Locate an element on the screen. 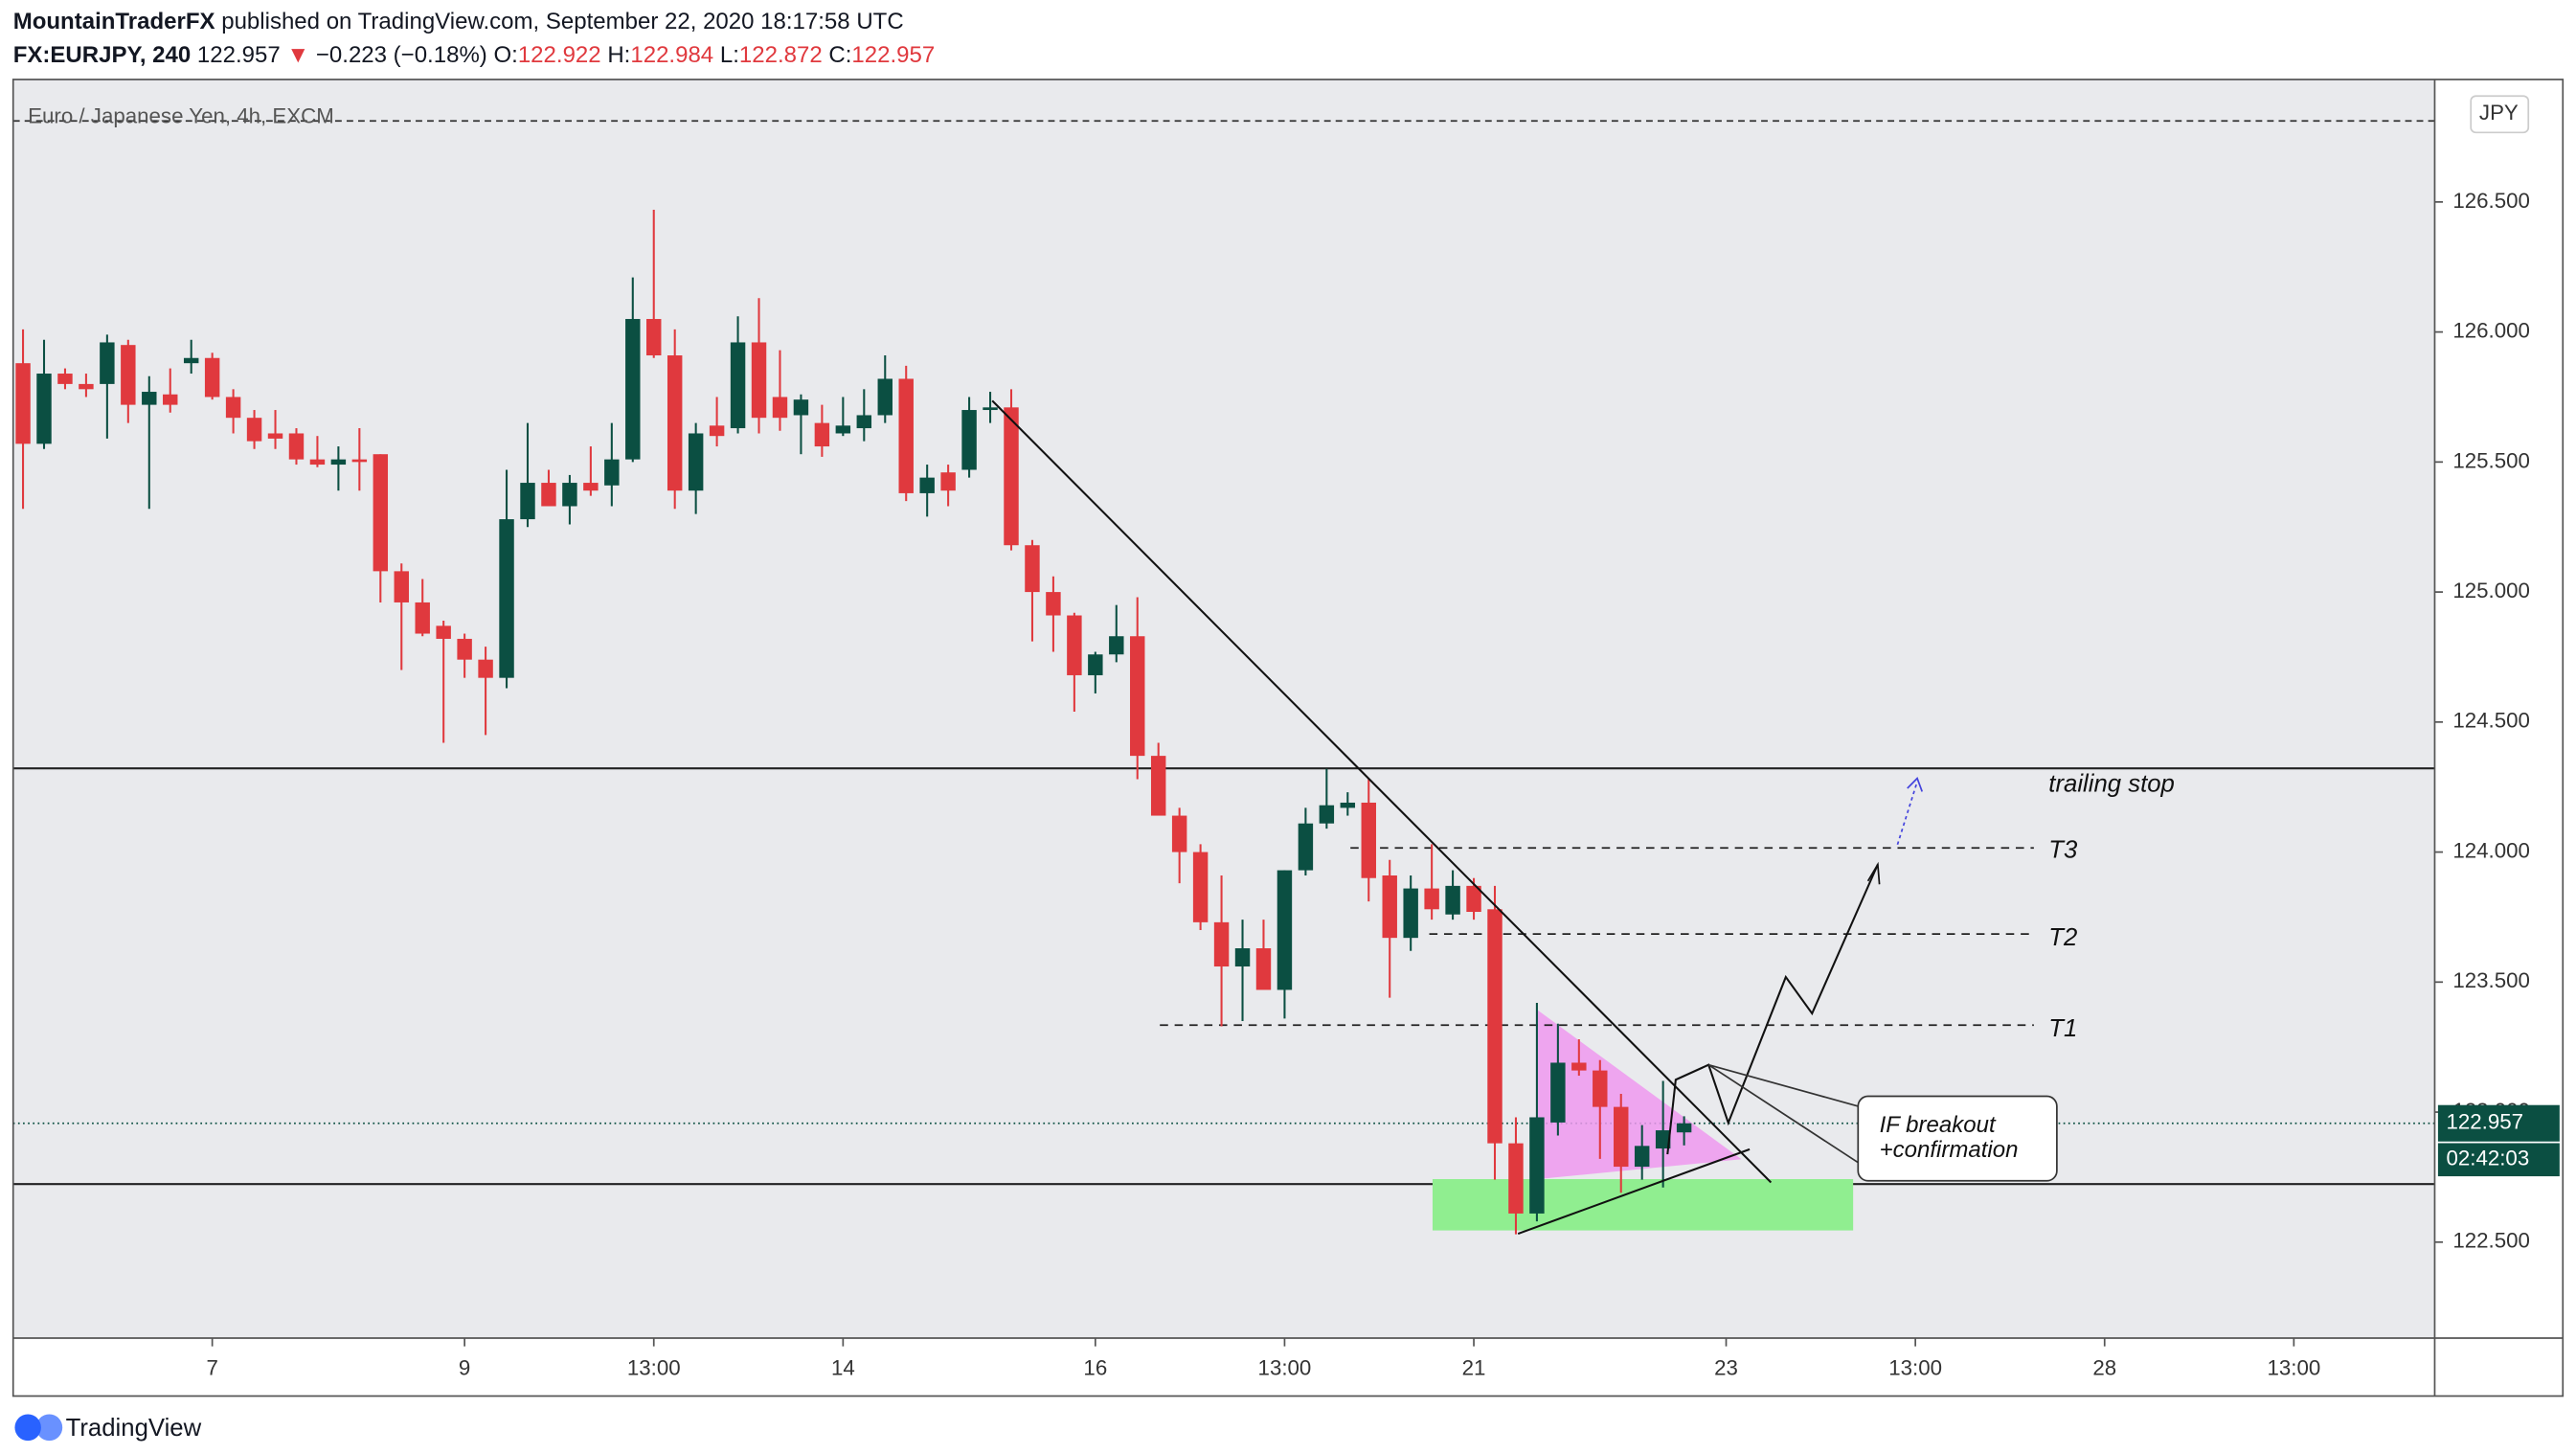 This screenshot has height=1454, width=2576. y-tick-label: 126.000 is located at coordinates (2491, 330).